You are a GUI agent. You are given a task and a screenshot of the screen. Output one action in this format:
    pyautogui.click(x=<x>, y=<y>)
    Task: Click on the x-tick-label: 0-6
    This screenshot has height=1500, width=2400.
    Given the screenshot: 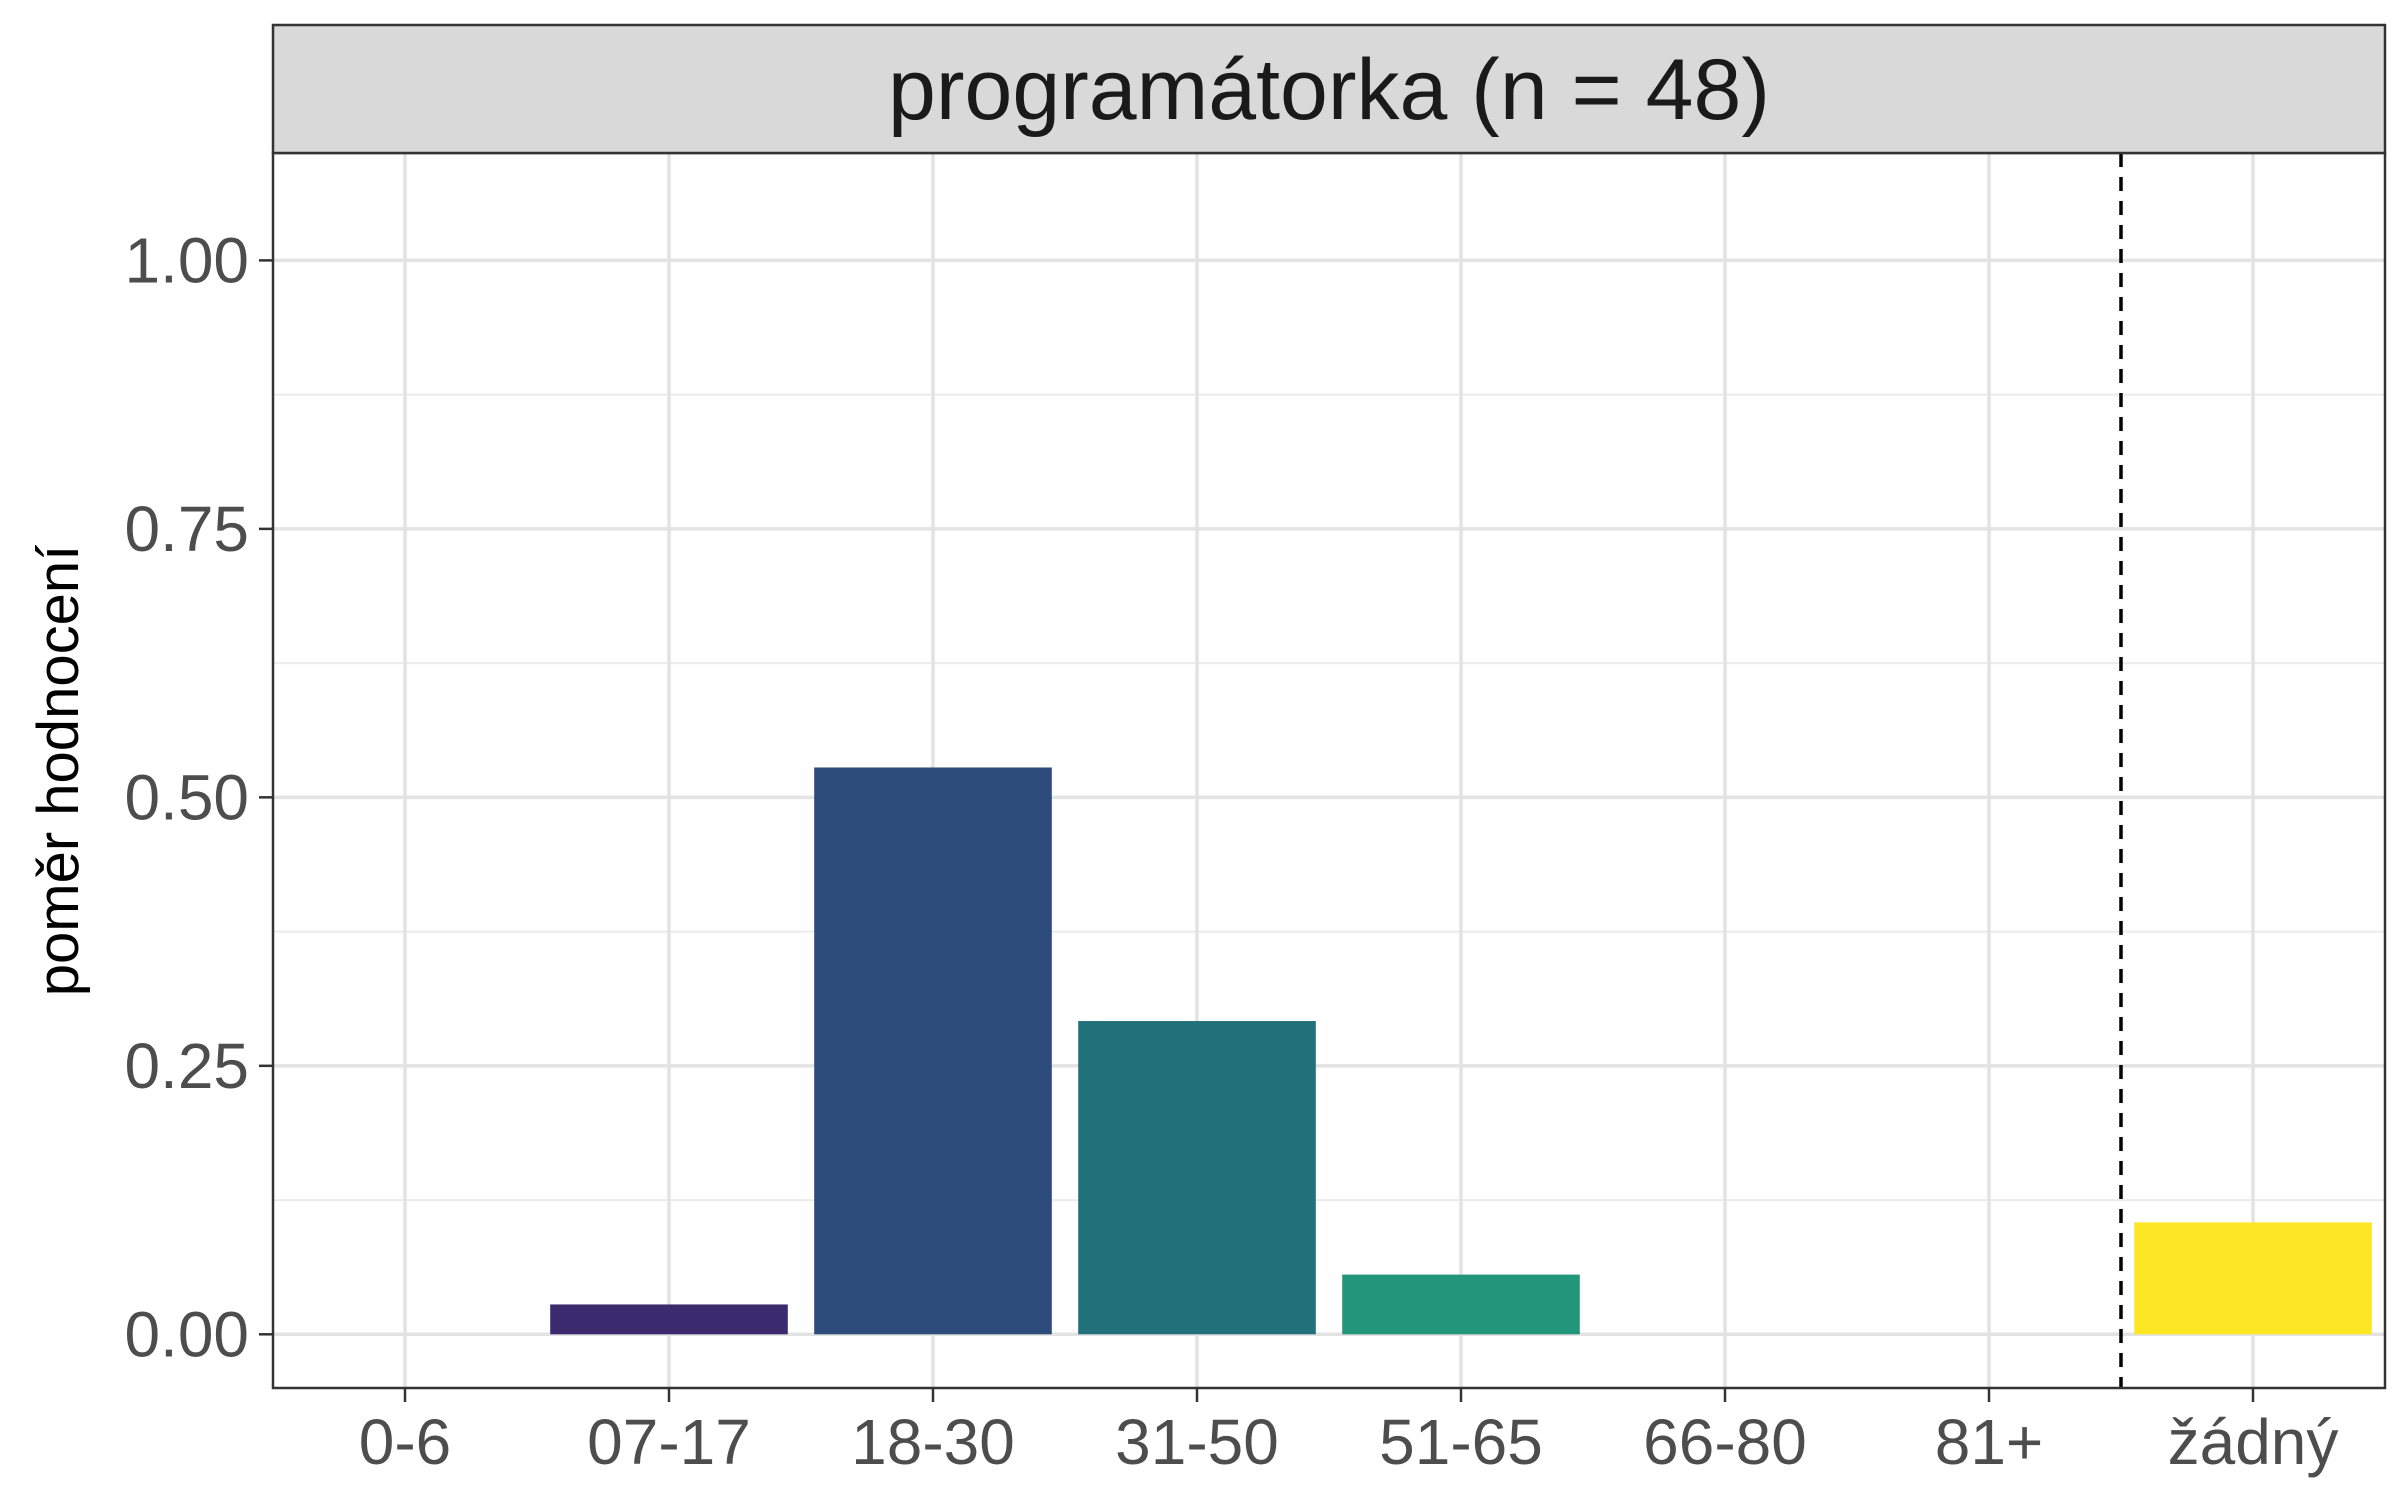 What is the action you would take?
    pyautogui.click(x=405, y=1442)
    